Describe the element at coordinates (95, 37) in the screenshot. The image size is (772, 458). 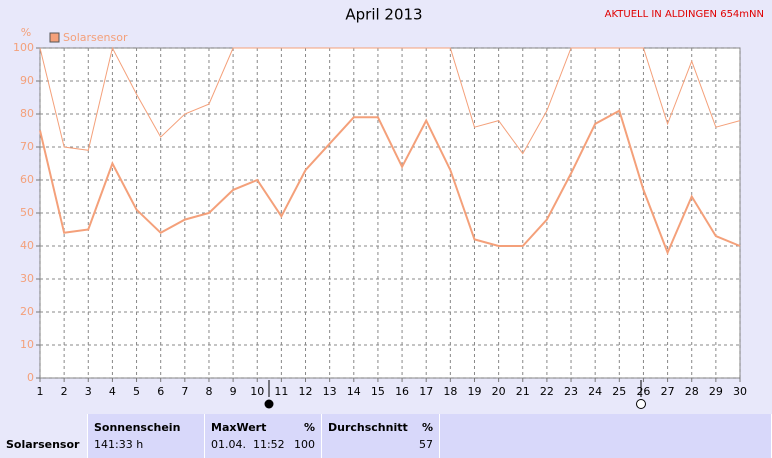
I see `legend-label: Solarsensor` at that location.